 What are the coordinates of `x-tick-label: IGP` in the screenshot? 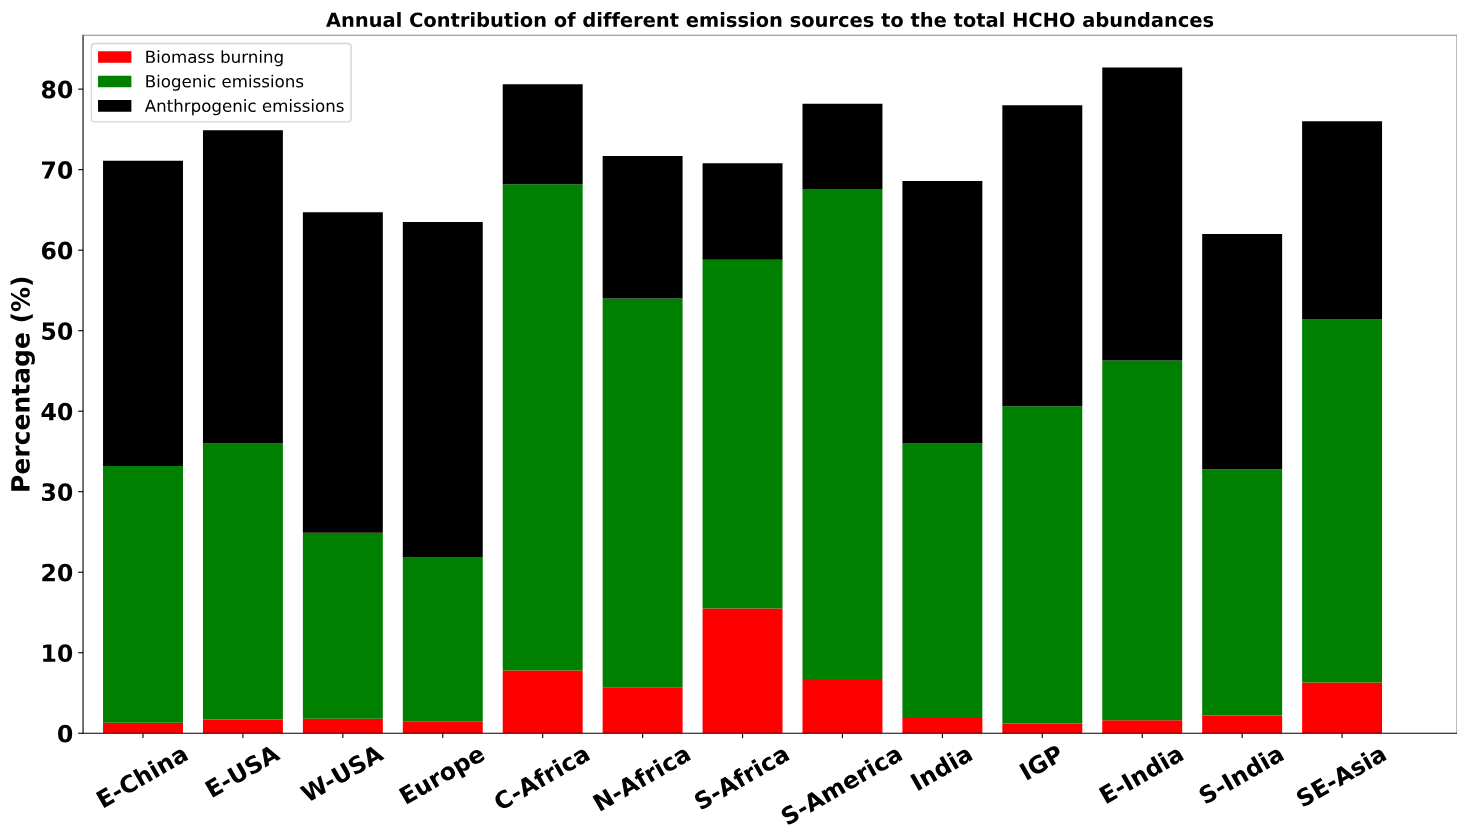 It's located at (1042, 762).